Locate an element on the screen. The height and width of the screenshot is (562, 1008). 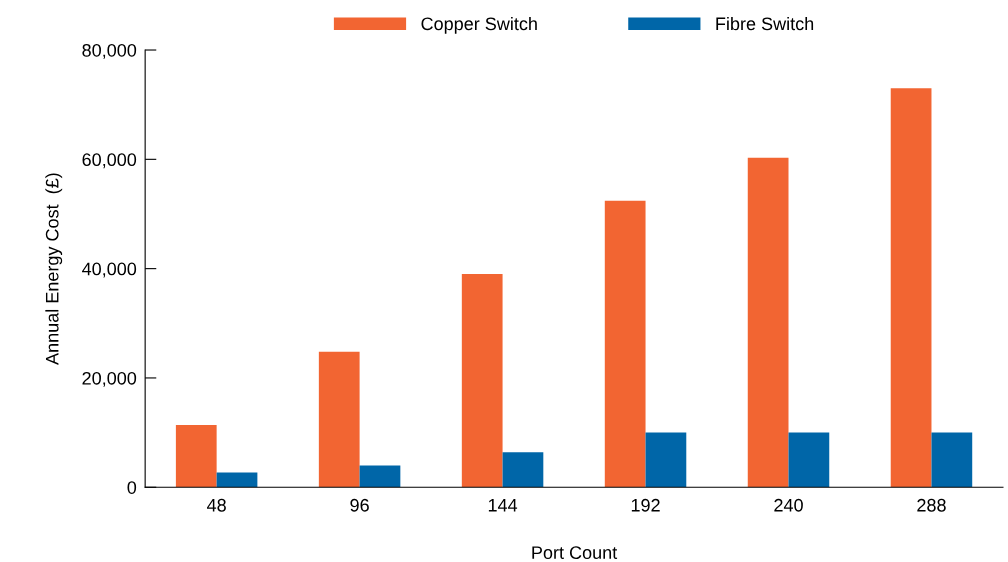
x-tick-label: 192 is located at coordinates (645, 505).